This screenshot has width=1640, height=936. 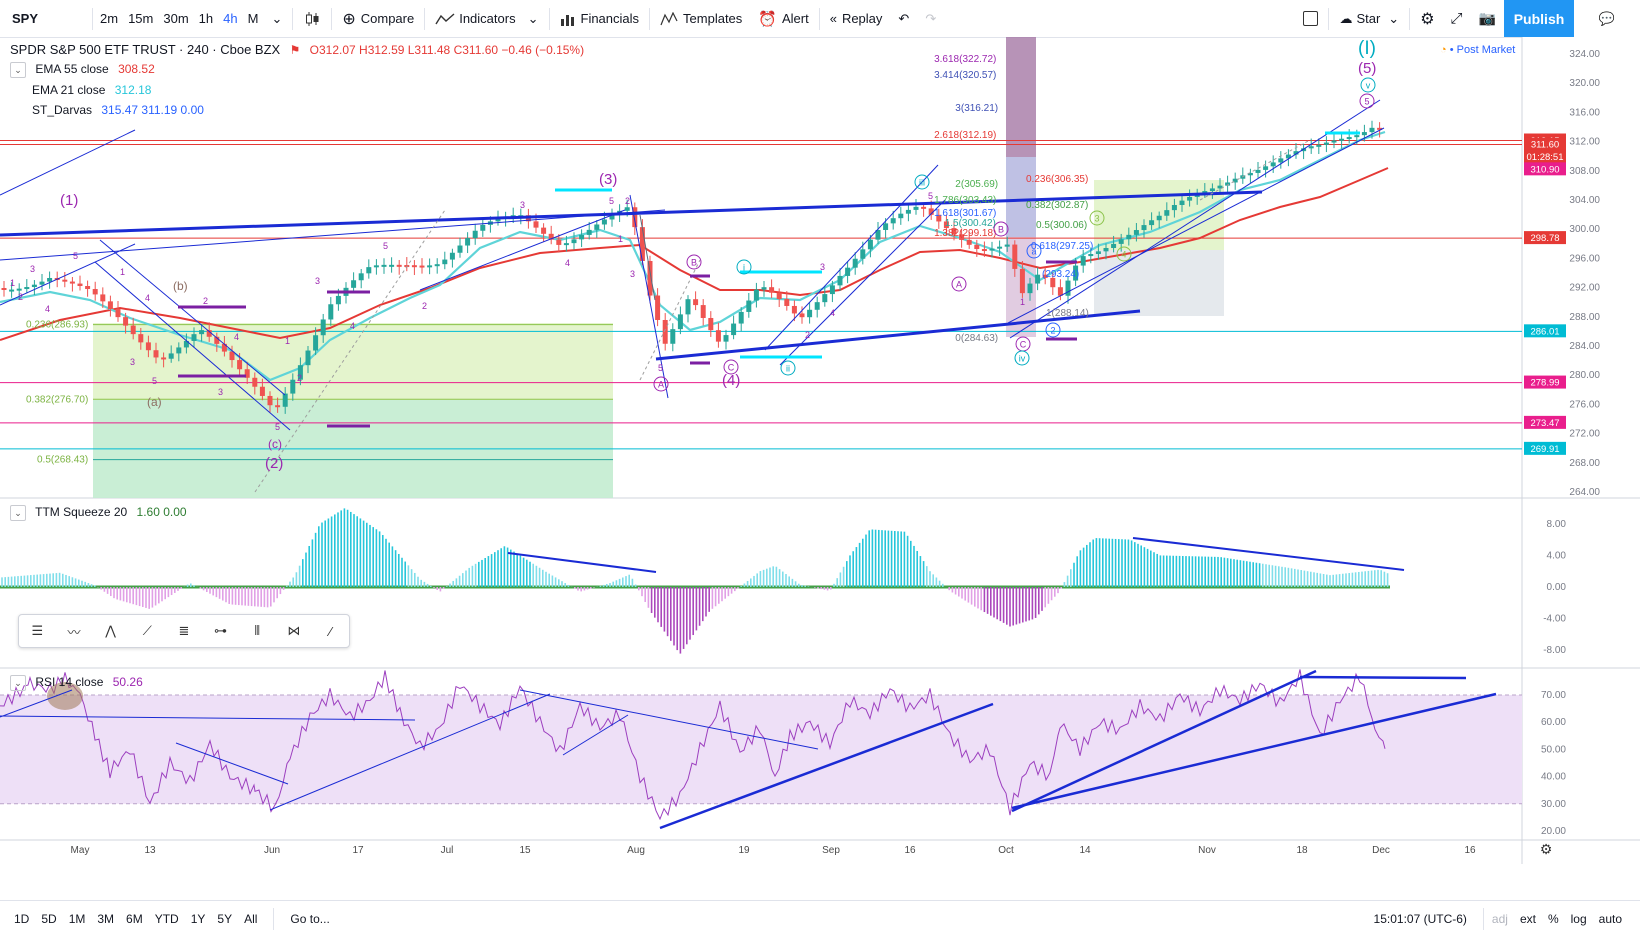 I want to click on wave-icon: 〰, so click(x=74, y=632).